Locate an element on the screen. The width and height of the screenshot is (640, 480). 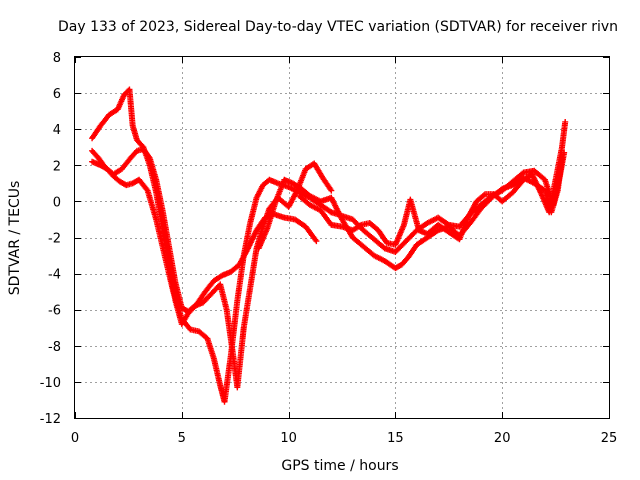
y-tick-label: -4 is located at coordinates (54, 275).